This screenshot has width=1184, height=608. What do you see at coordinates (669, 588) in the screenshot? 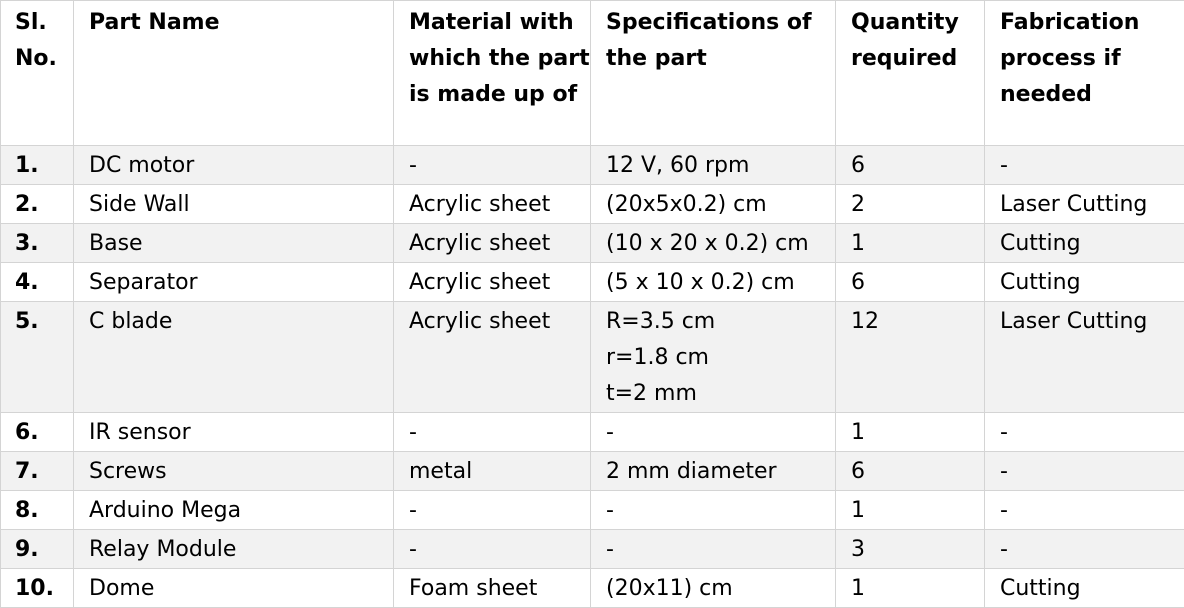
I see `spec-line: (20x11) cm` at bounding box center [669, 588].